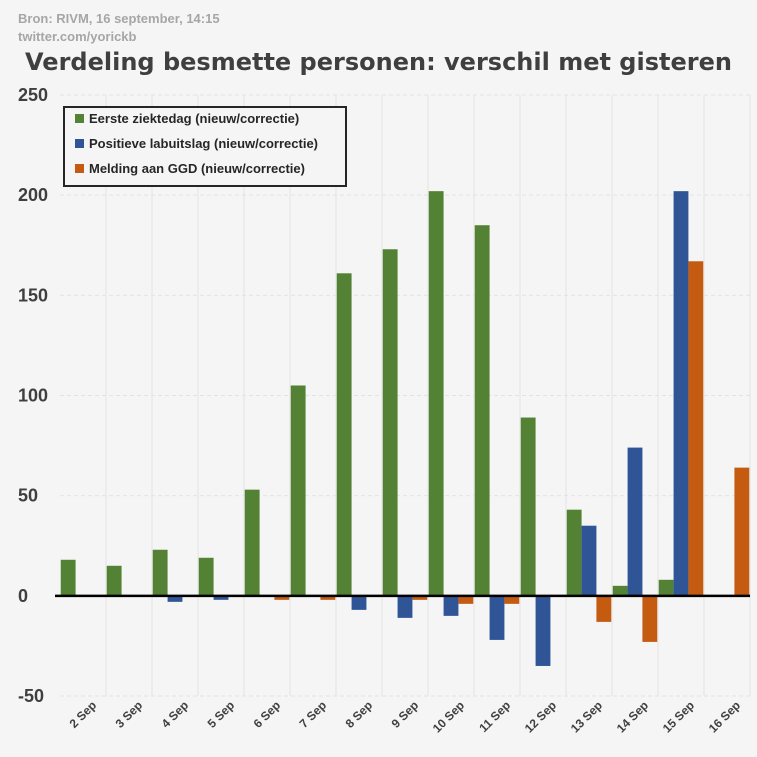 The height and width of the screenshot is (757, 757). What do you see at coordinates (678, 716) in the screenshot?
I see `x-tick-label: 15 Sep` at bounding box center [678, 716].